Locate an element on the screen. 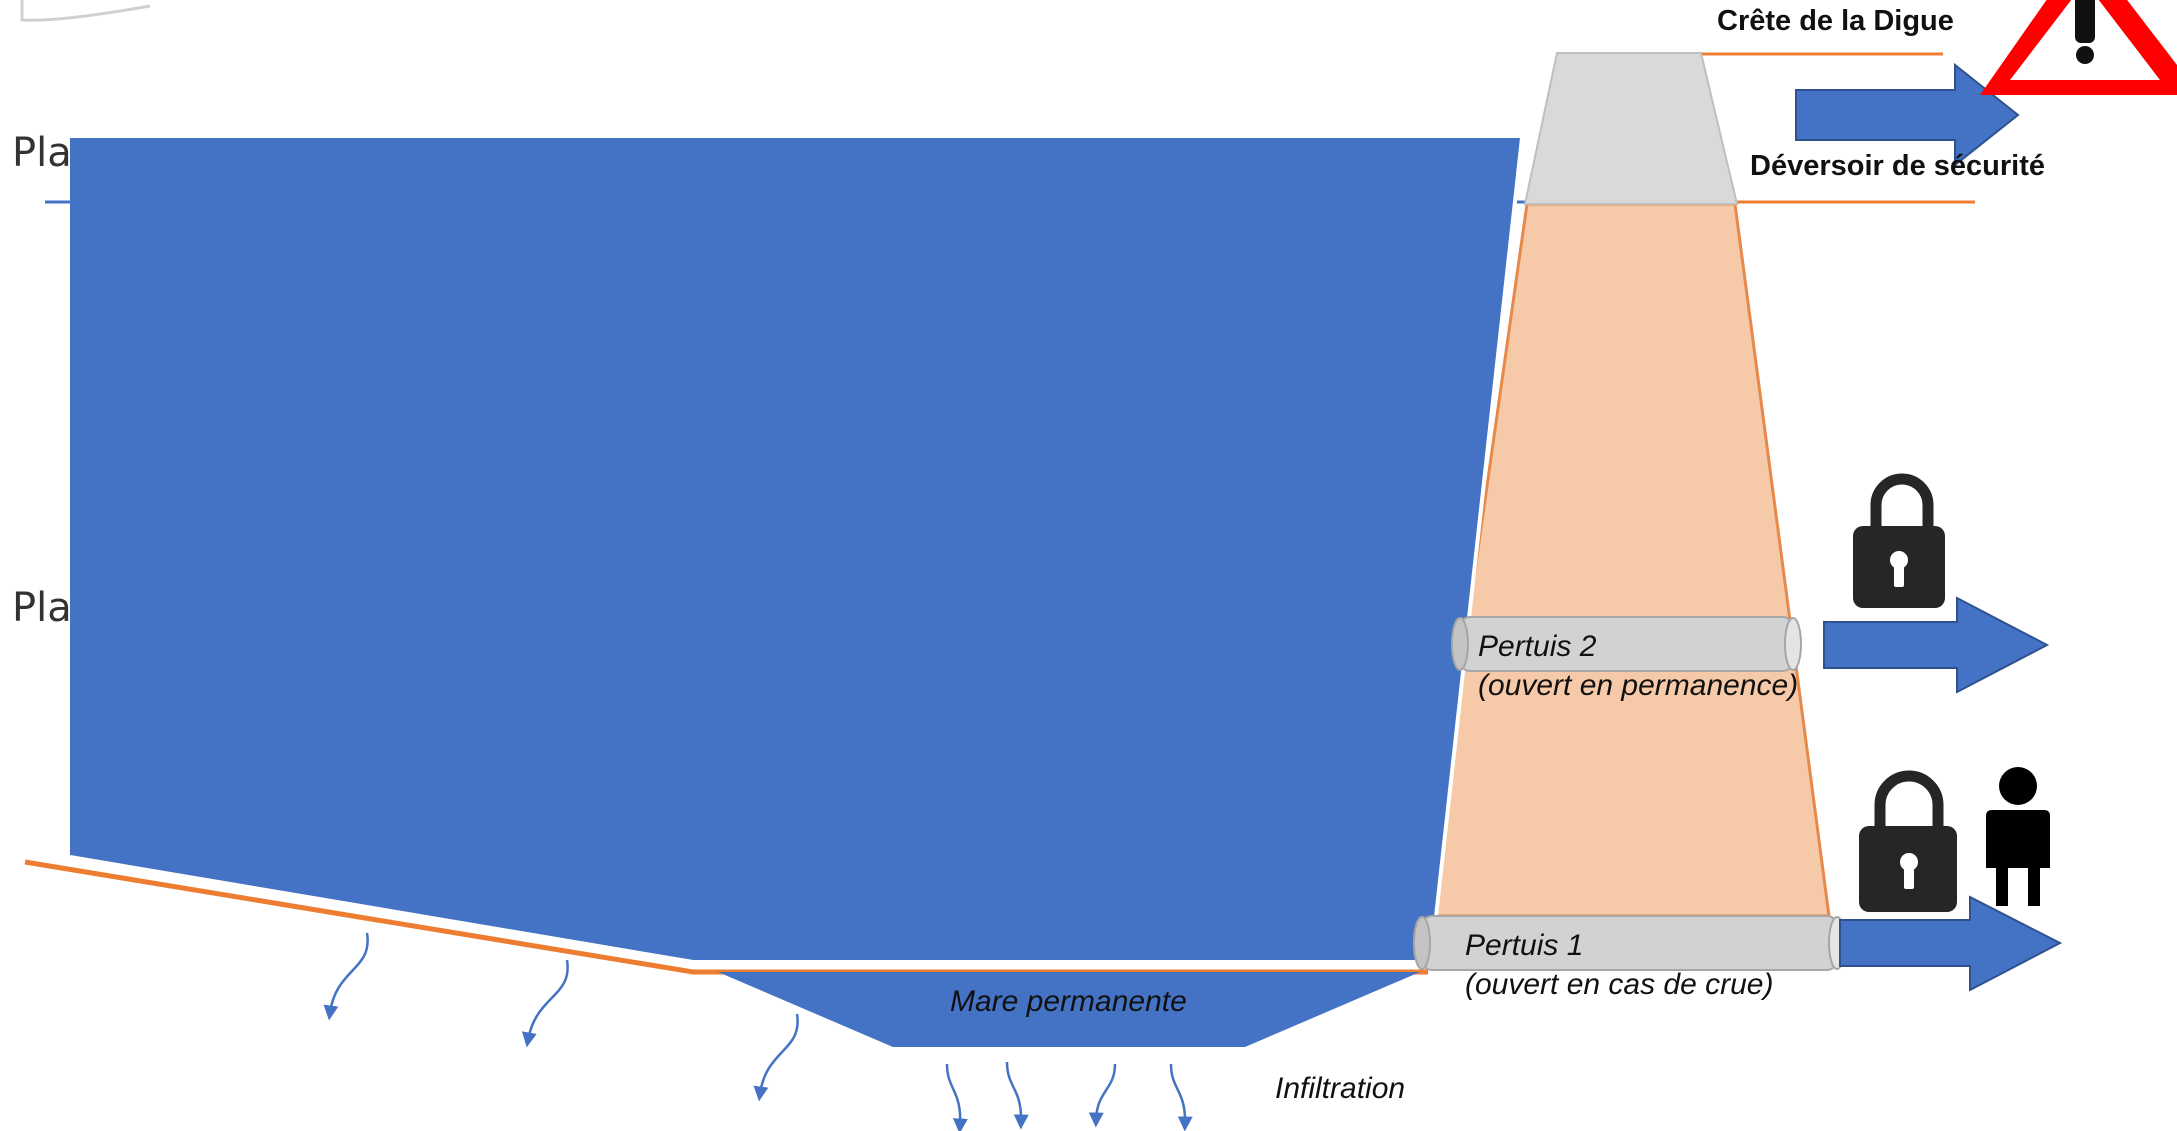 The image size is (2177, 1131). dam-crest is located at coordinates (1631, 128).